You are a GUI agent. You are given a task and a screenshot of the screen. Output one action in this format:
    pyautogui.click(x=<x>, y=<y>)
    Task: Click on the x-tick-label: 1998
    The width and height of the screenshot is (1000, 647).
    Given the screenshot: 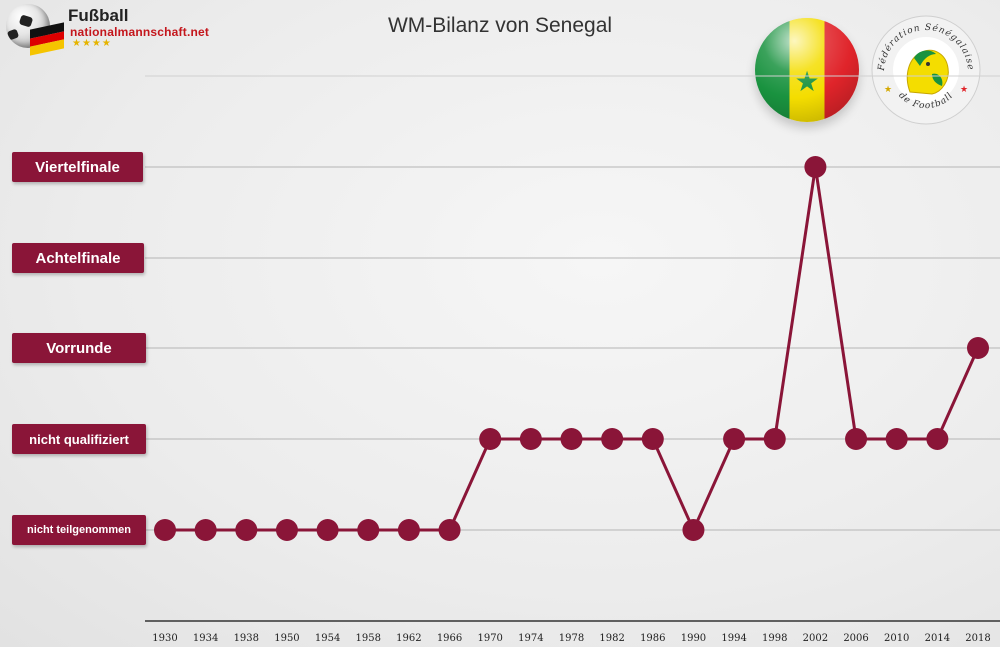 What is the action you would take?
    pyautogui.click(x=774, y=638)
    